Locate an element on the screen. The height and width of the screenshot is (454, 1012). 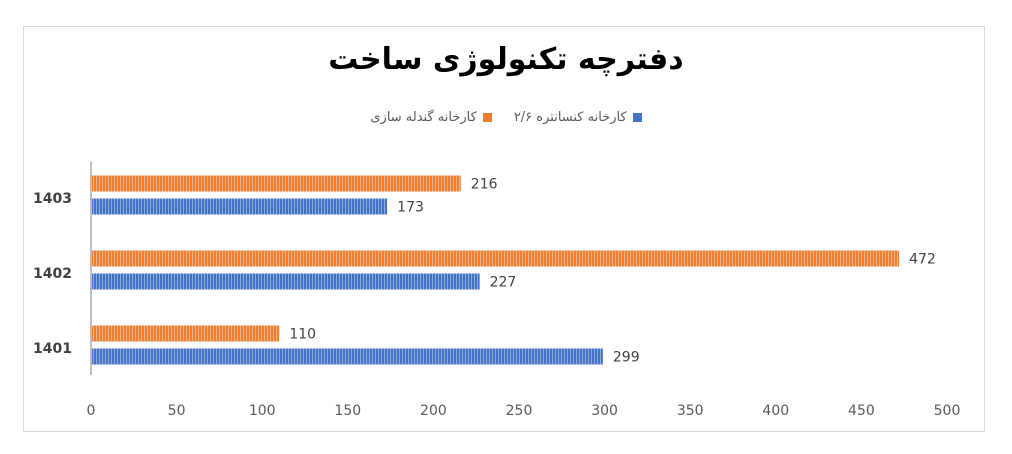
data-label-series-2-1403: 216 is located at coordinates (484, 185).